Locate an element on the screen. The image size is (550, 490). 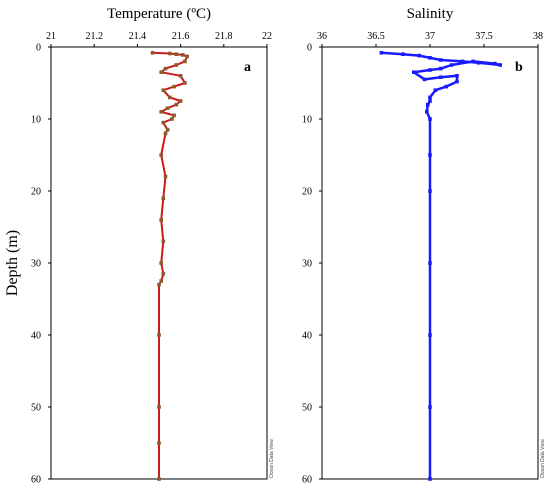
watermark-a: Ocean Data View is located at coordinates (272, 458).